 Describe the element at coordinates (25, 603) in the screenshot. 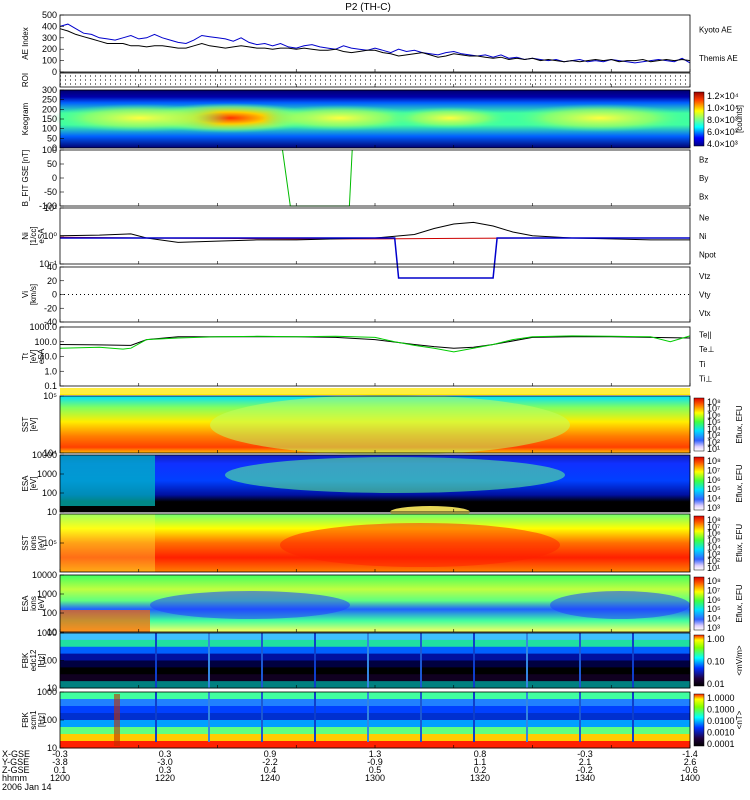

I see `y-axis-label: ESA` at that location.